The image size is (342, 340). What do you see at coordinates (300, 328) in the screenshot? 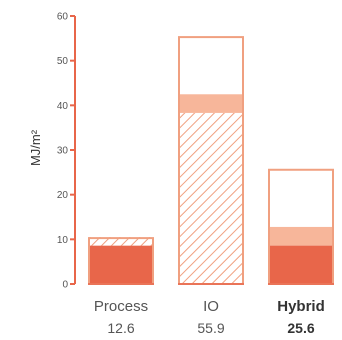
I see `total-value-label: 25.6` at bounding box center [300, 328].